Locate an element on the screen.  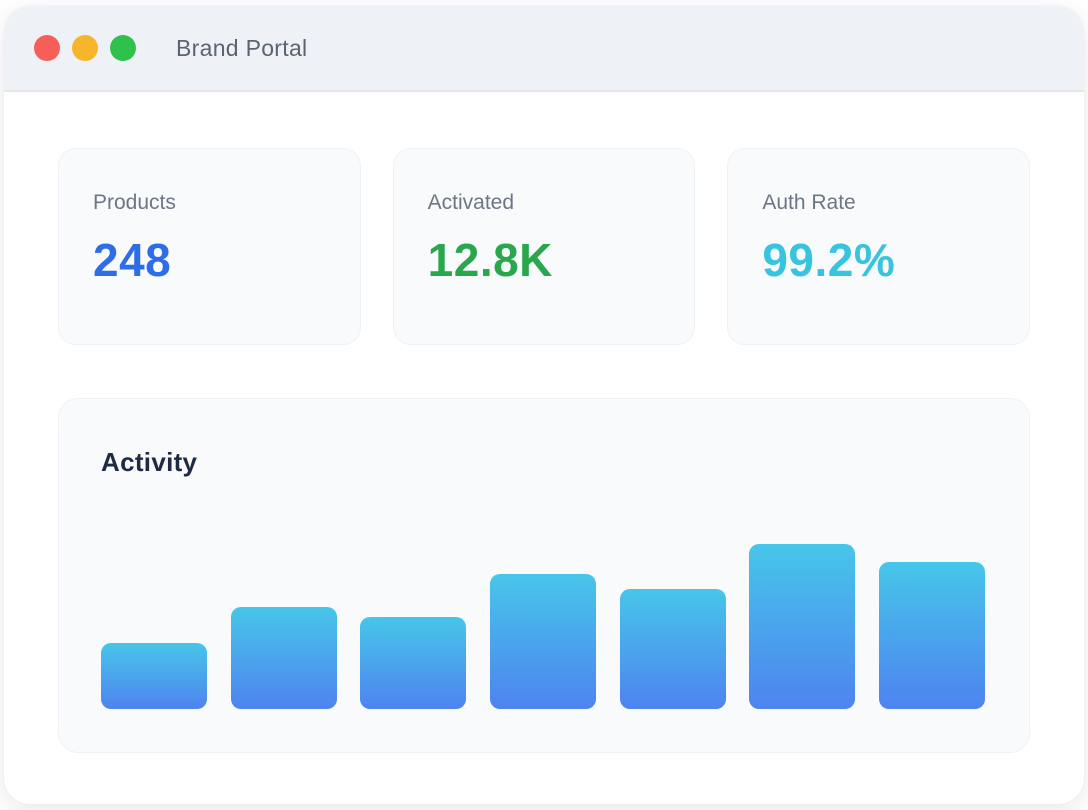
stat-card-auth-rate: Auth Rate 99.2% is located at coordinates (878, 246).